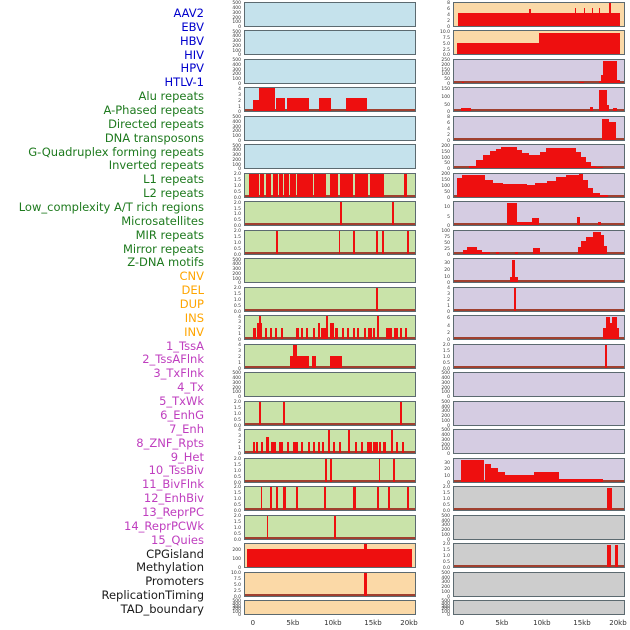 The width and height of the screenshot is (630, 630). What do you see at coordinates (156, 165) in the screenshot?
I see `track-label-inverted-repeats: Inverted repeats` at bounding box center [156, 165].